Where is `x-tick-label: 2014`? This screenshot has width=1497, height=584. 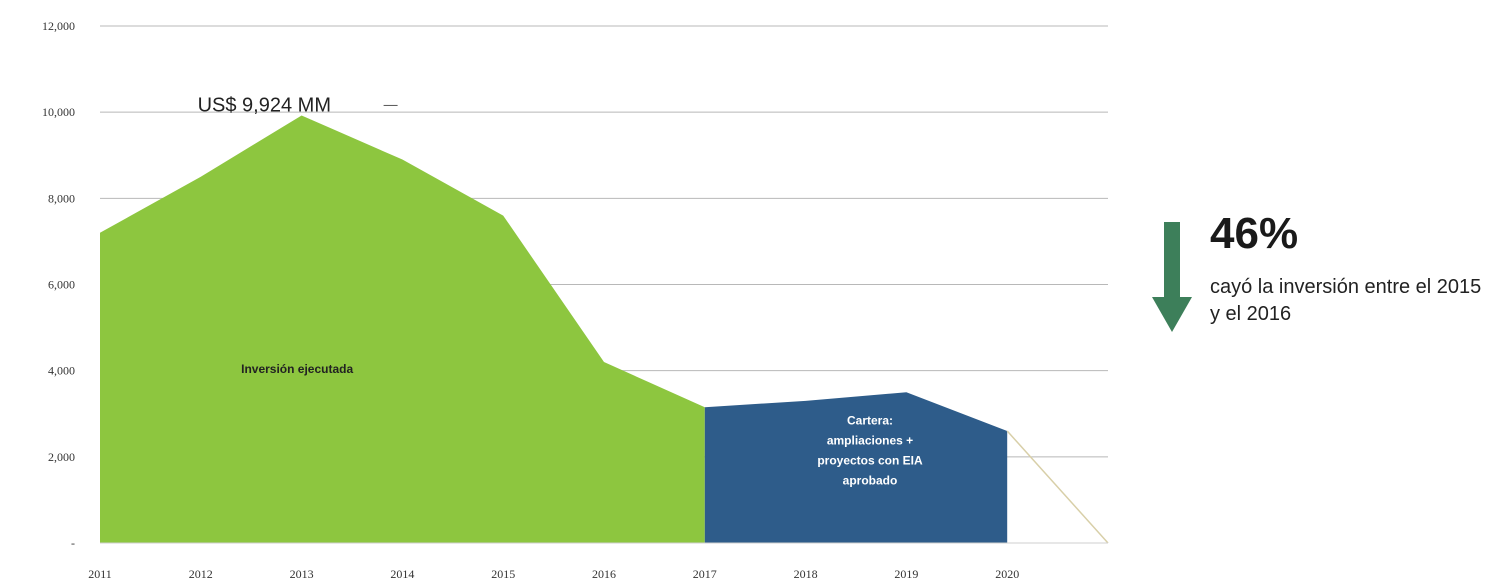 x-tick-label: 2014 is located at coordinates (402, 574).